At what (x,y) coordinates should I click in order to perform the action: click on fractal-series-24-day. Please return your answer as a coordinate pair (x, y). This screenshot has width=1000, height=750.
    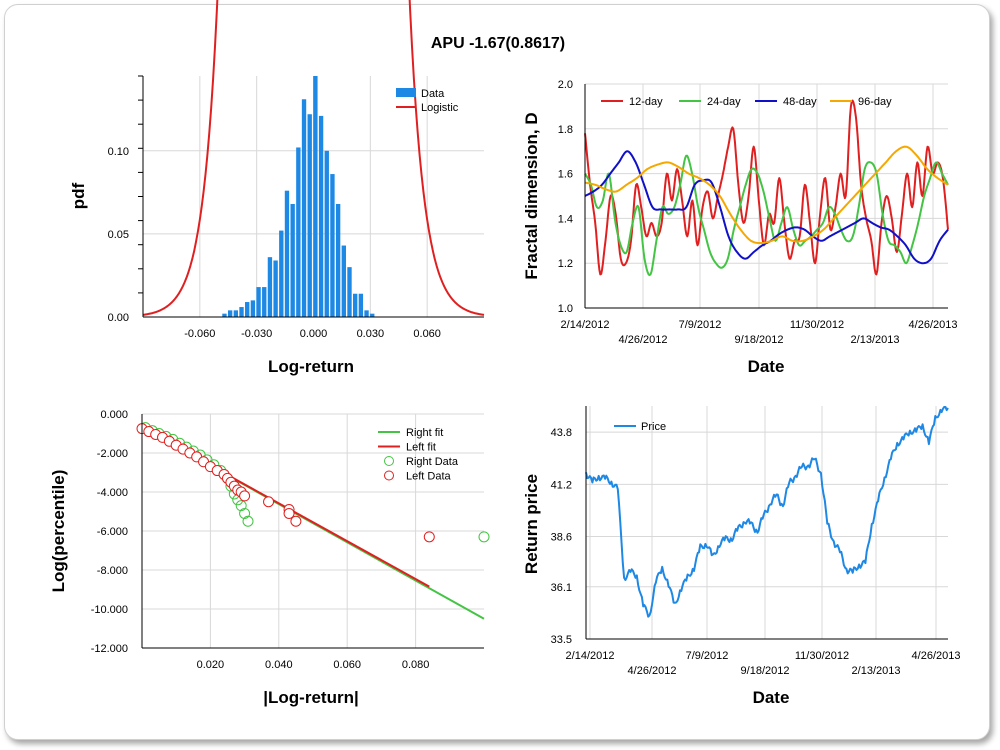
    Looking at the image, I should click on (766, 215).